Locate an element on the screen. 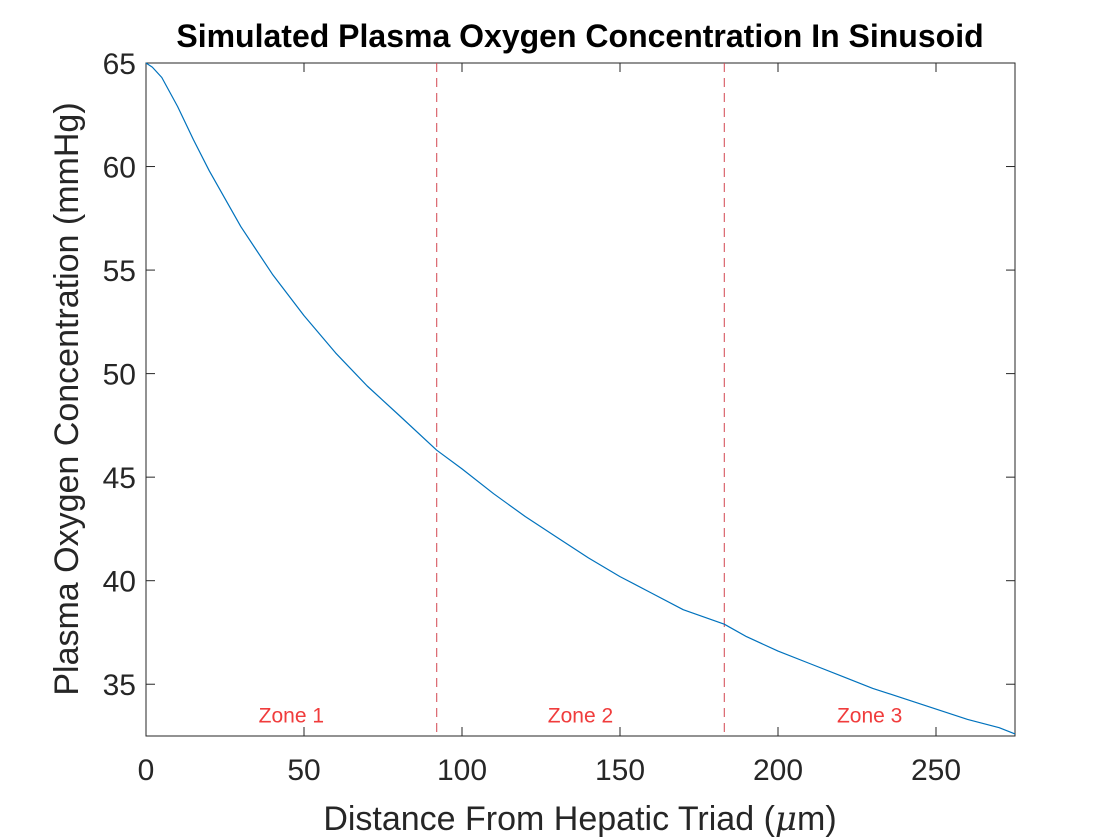 This screenshot has height=840, width=1120. x-tick-label: 100 is located at coordinates (462, 770).